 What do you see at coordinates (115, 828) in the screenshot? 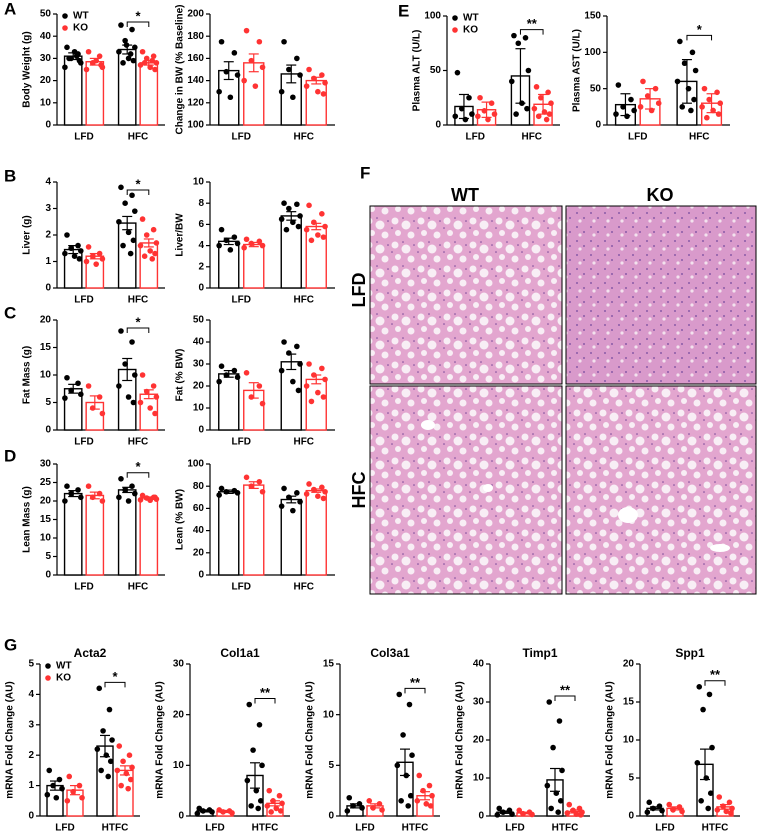
I see `x-tick-label: HTFC` at bounding box center [115, 828].